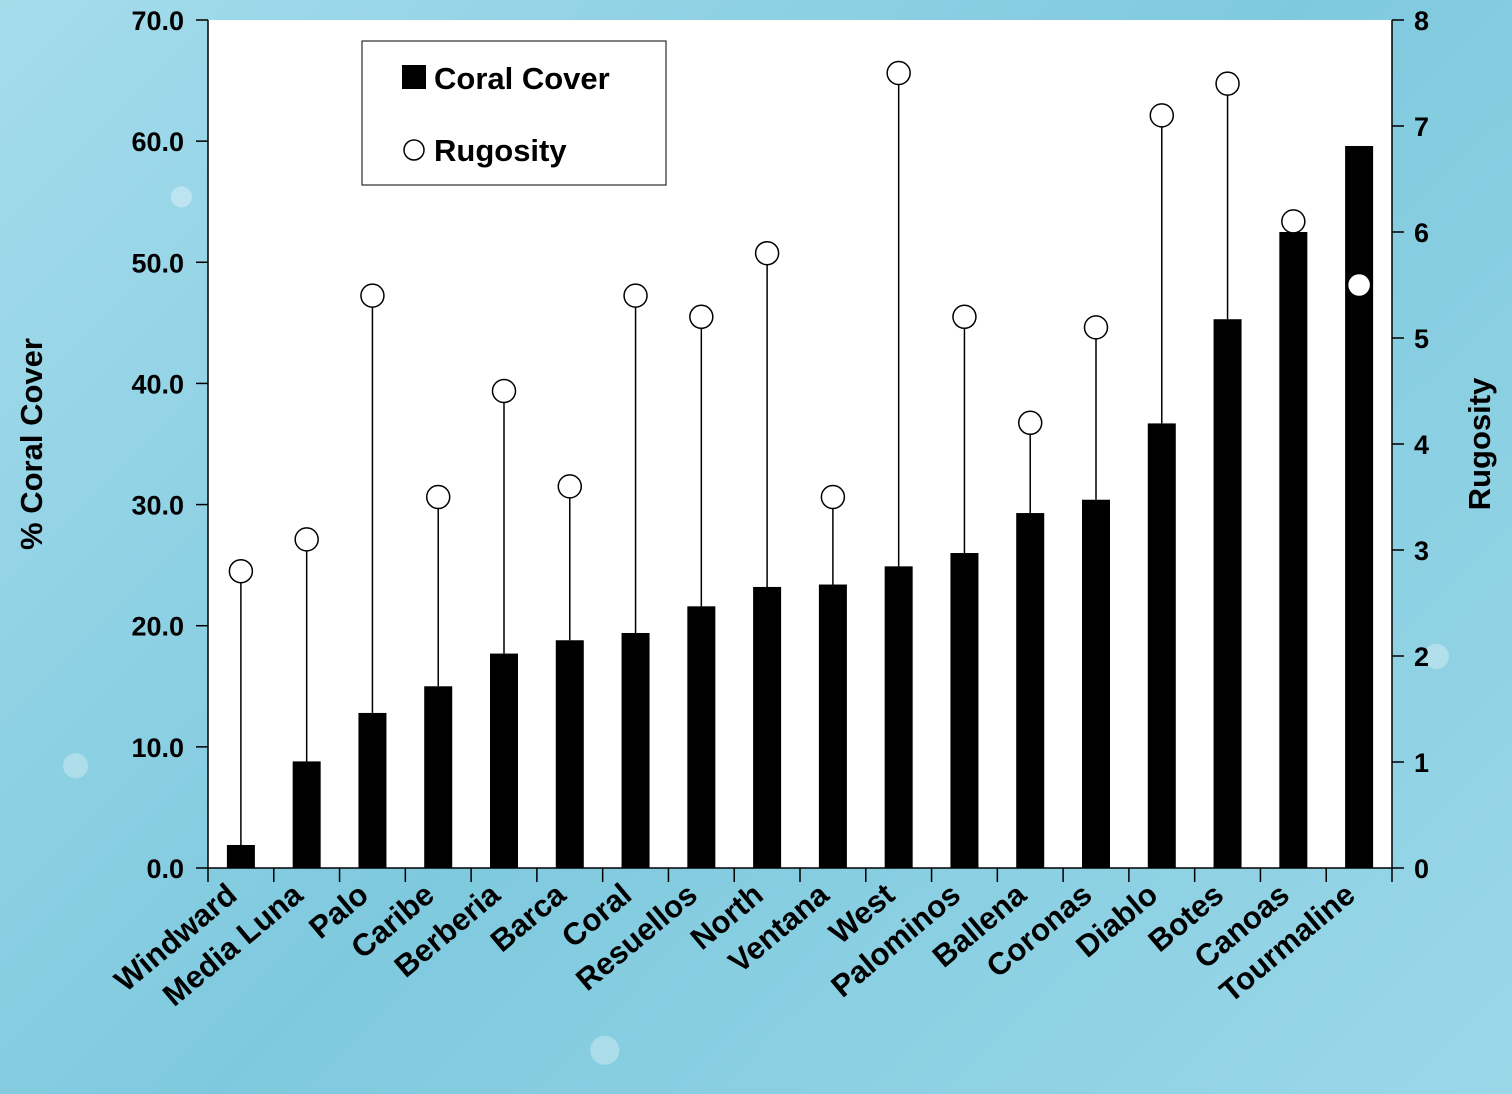 The width and height of the screenshot is (1512, 1094). What do you see at coordinates (414, 150) in the screenshot?
I see `legend-circle-swatch` at bounding box center [414, 150].